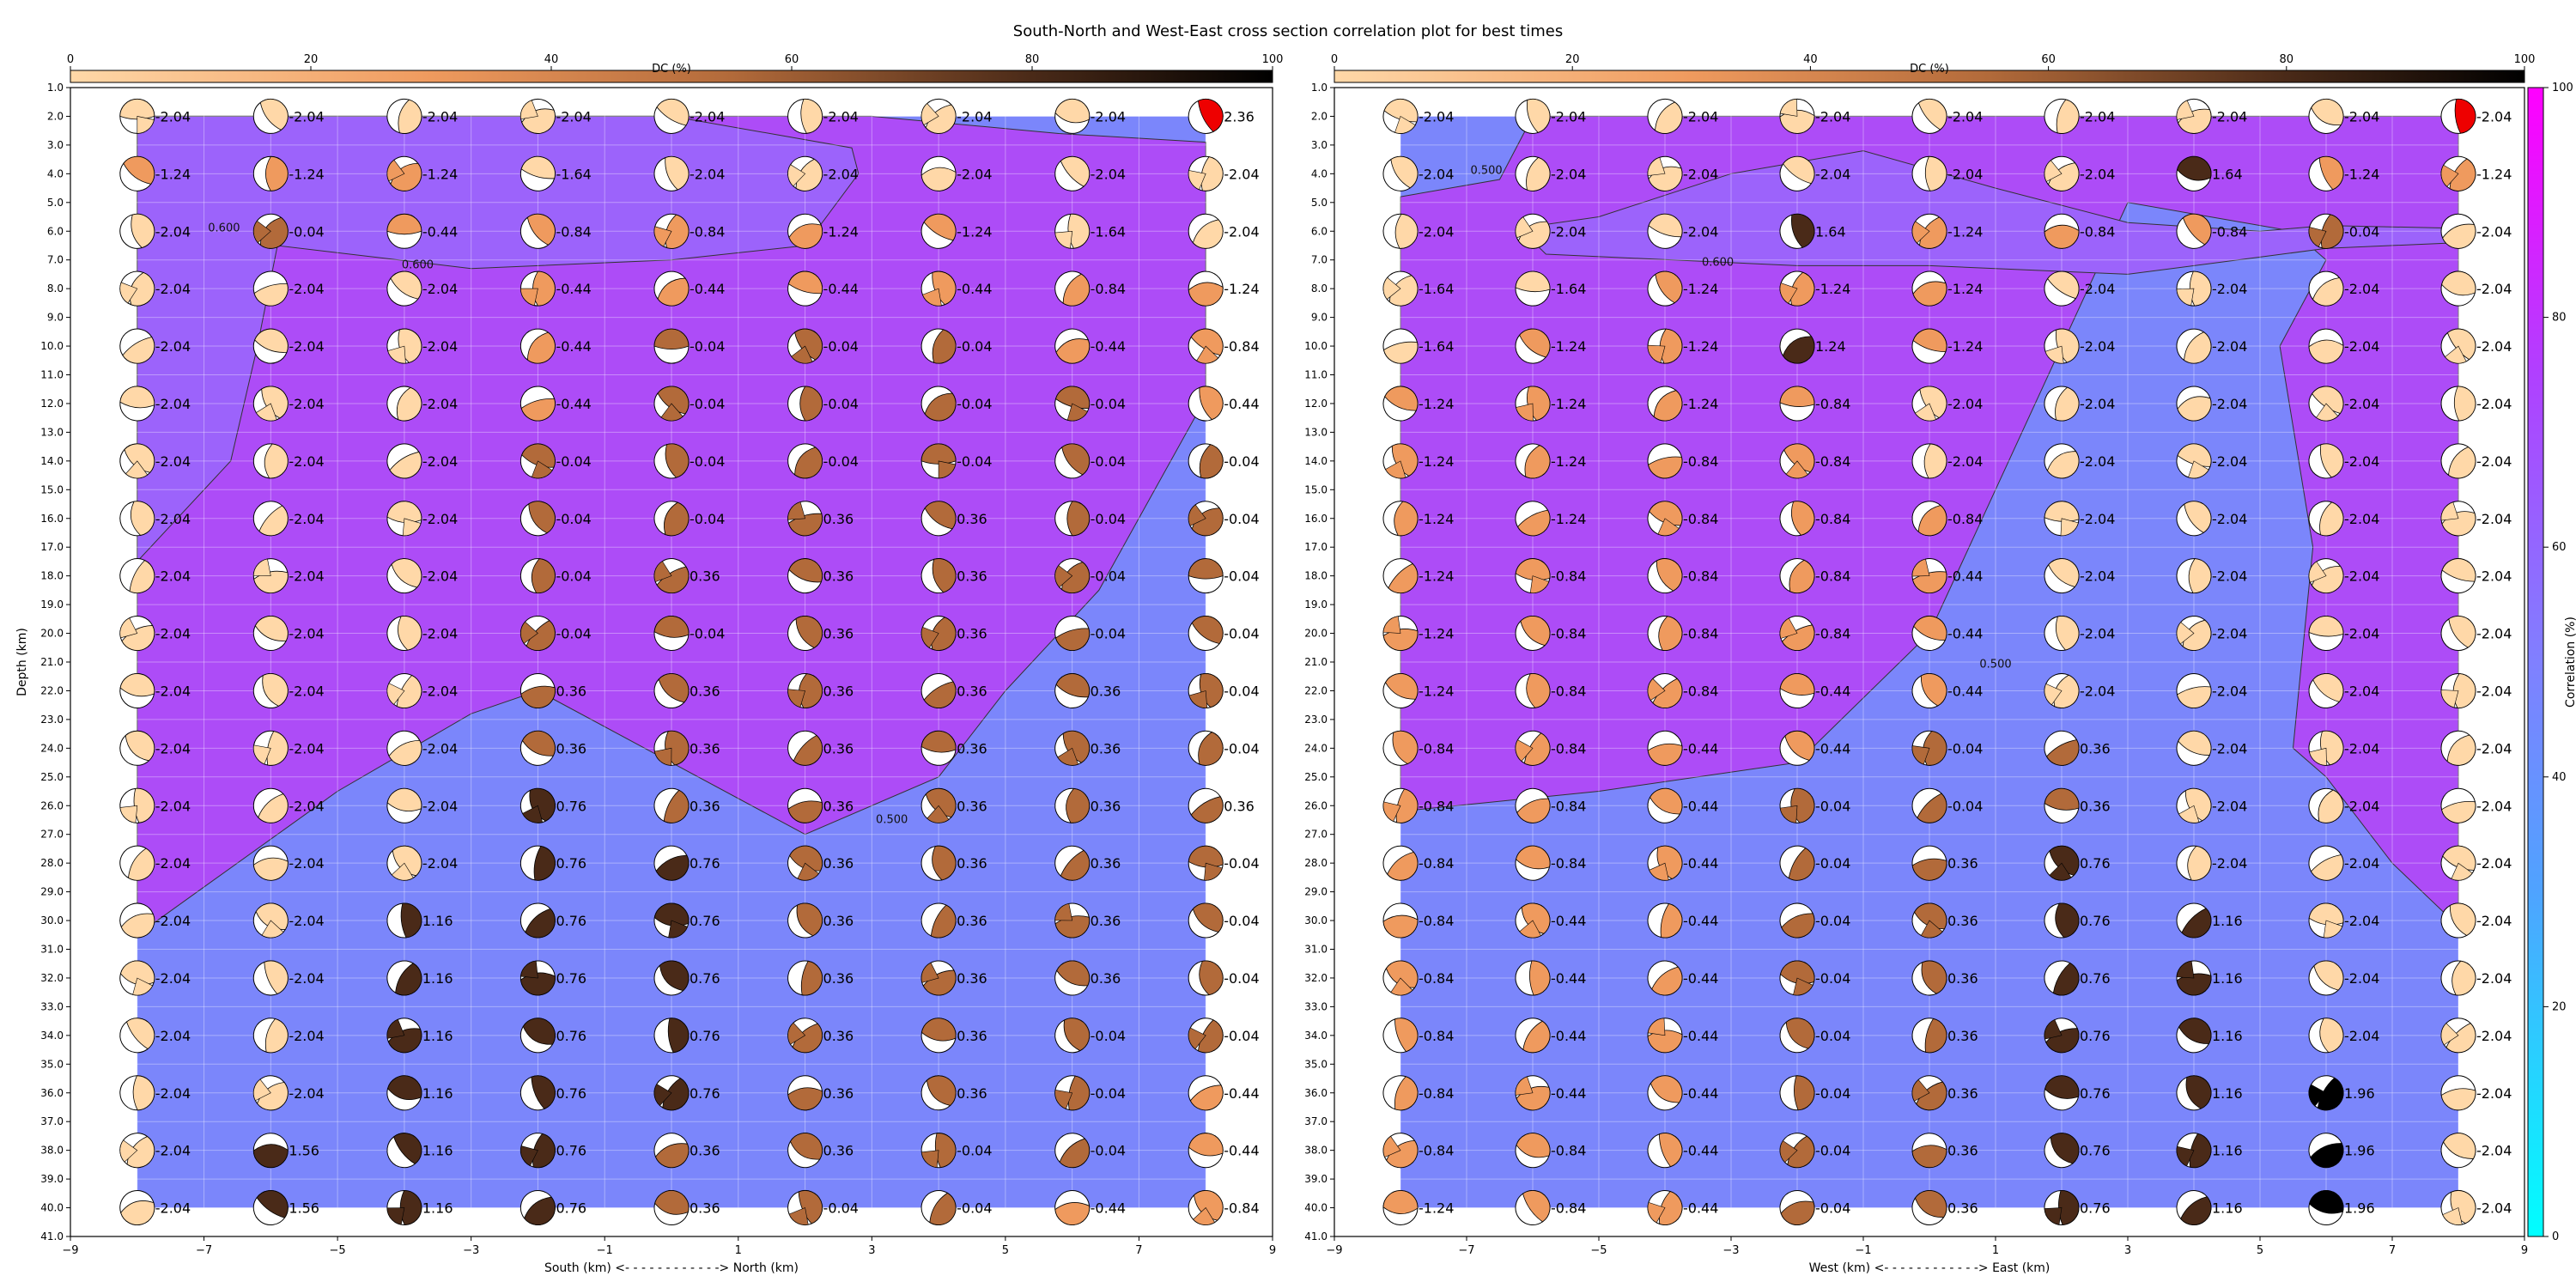 The height and width of the screenshot is (1288, 2576). What do you see at coordinates (52, 1236) in the screenshot?
I see `y-tick-label: 41.0` at bounding box center [52, 1236].